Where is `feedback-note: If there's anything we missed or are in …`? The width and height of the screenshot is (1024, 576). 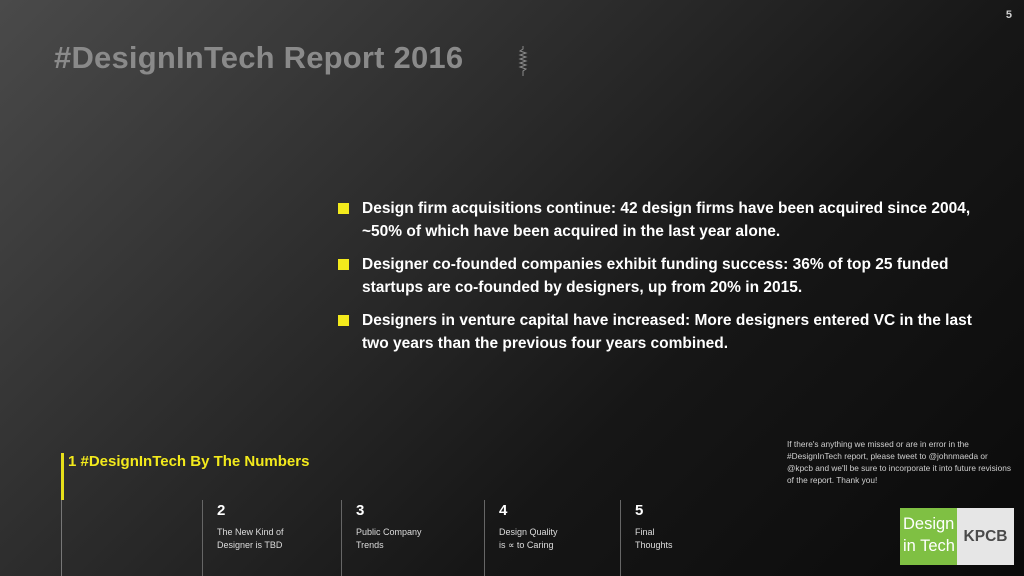 feedback-note: If there's anything we missed or are in … is located at coordinates (899, 462).